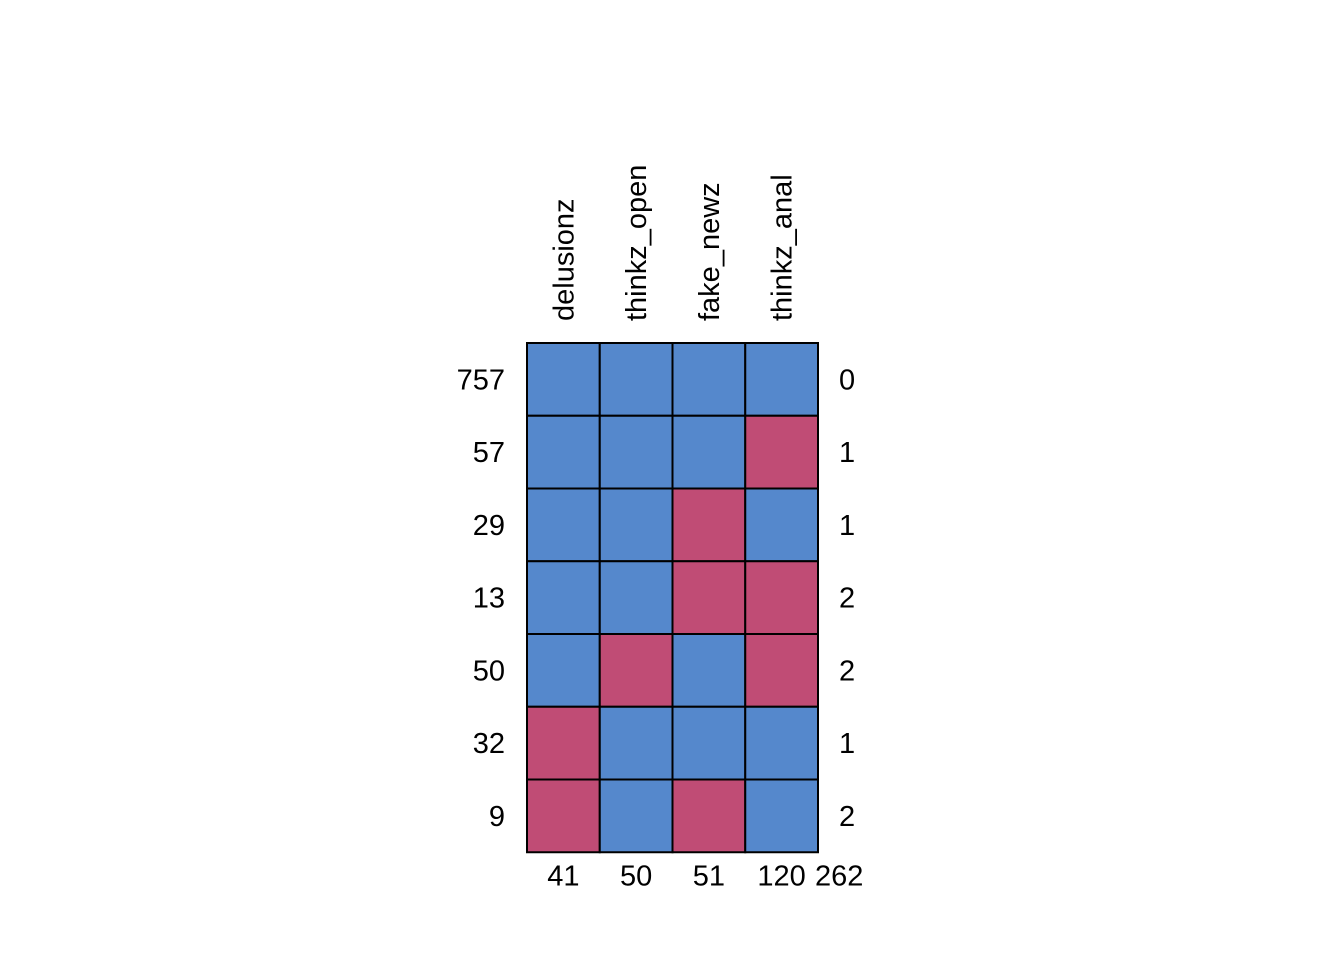 This screenshot has height=960, width=1344. What do you see at coordinates (781, 379) in the screenshot?
I see `pattern-cell-r0-c3-observed` at bounding box center [781, 379].